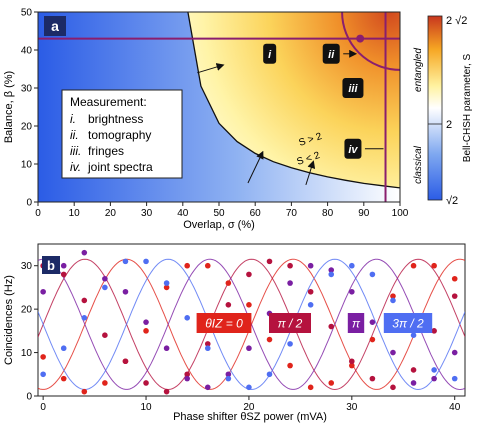  What do you see at coordinates (452, 201) in the screenshot?
I see `colorbar-min-label: √2` at bounding box center [452, 201].